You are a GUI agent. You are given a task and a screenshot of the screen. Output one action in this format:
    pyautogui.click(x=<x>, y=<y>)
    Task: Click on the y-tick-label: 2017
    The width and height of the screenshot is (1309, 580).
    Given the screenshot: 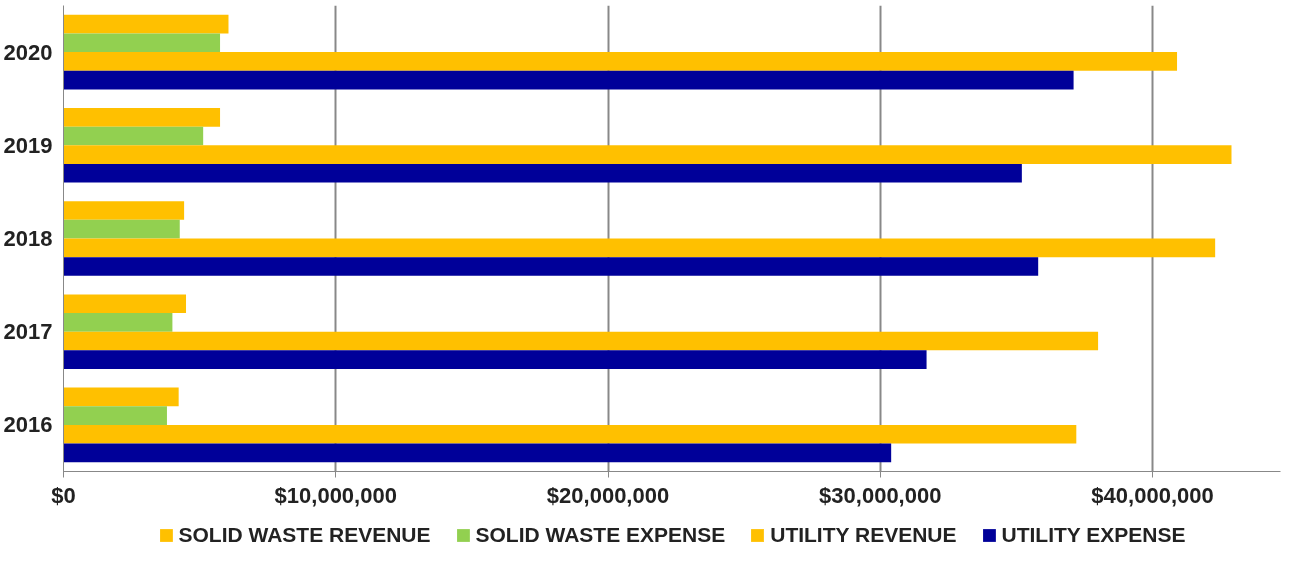 What is the action you would take?
    pyautogui.click(x=28, y=332)
    